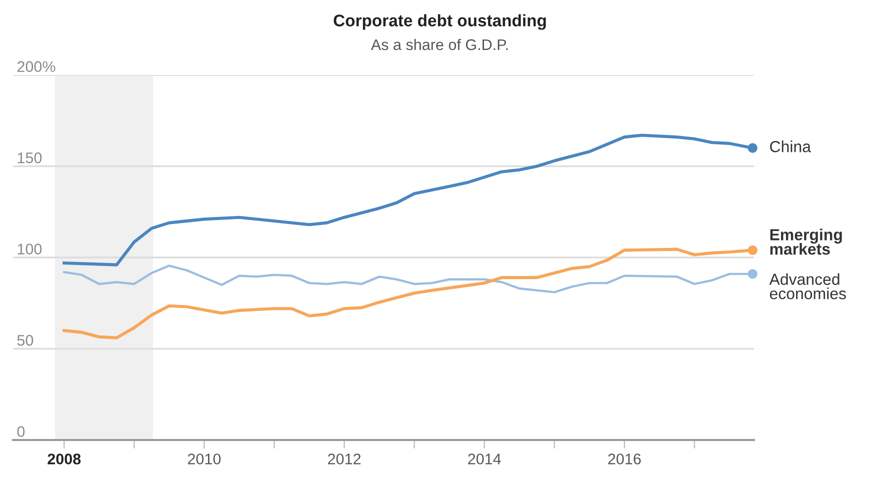 The width and height of the screenshot is (883, 481). Describe the element at coordinates (25, 340) in the screenshot. I see `y-tick-label: 50` at that location.